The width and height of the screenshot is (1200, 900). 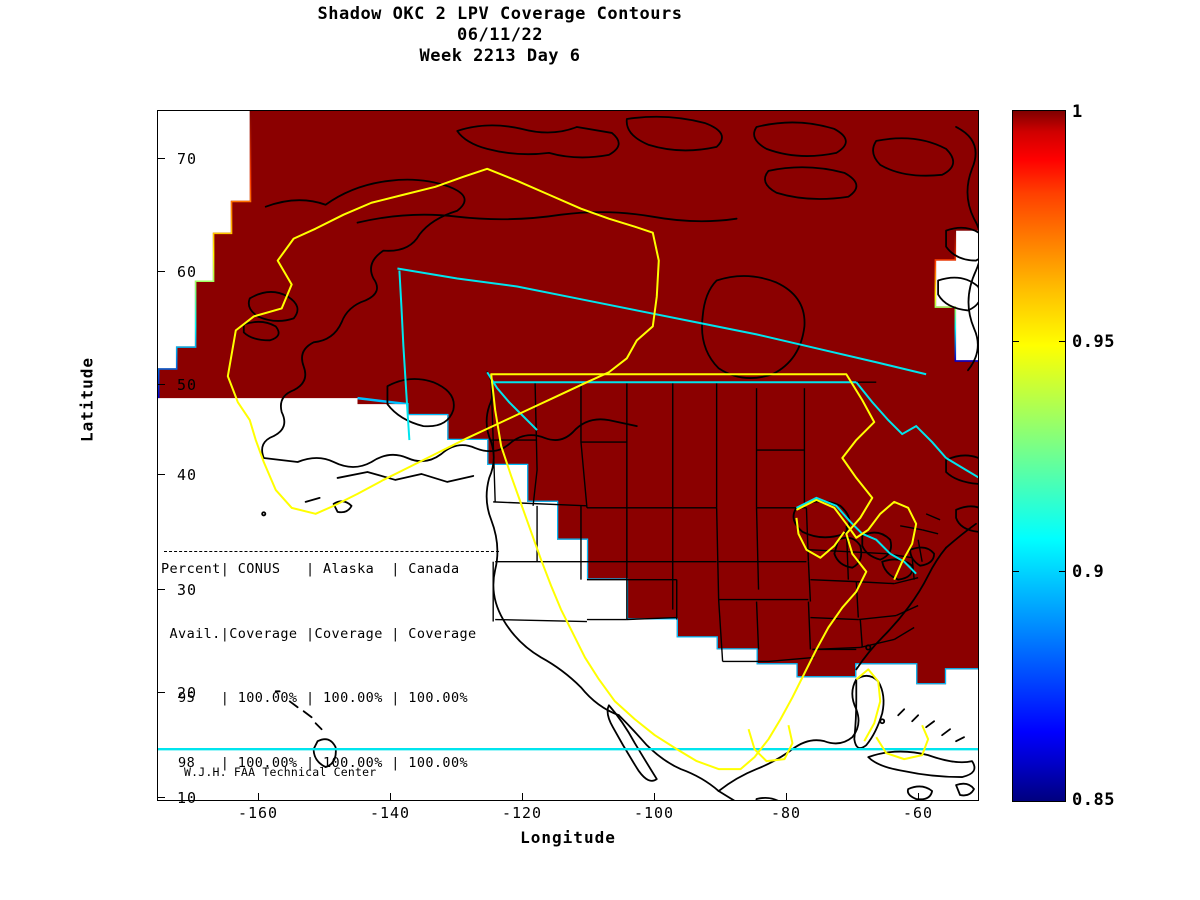 I want to click on great-lakes-service-detail, so click(x=856, y=539).